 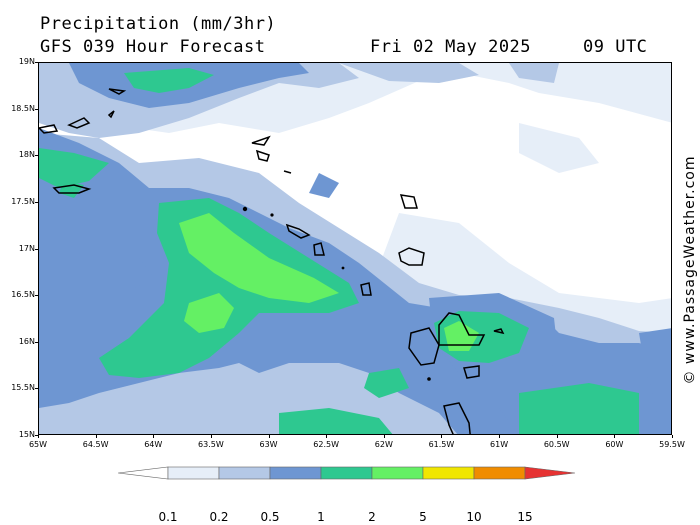 What do you see at coordinates (441, 444) in the screenshot?
I see `lon-label: 61.5W` at bounding box center [441, 444].